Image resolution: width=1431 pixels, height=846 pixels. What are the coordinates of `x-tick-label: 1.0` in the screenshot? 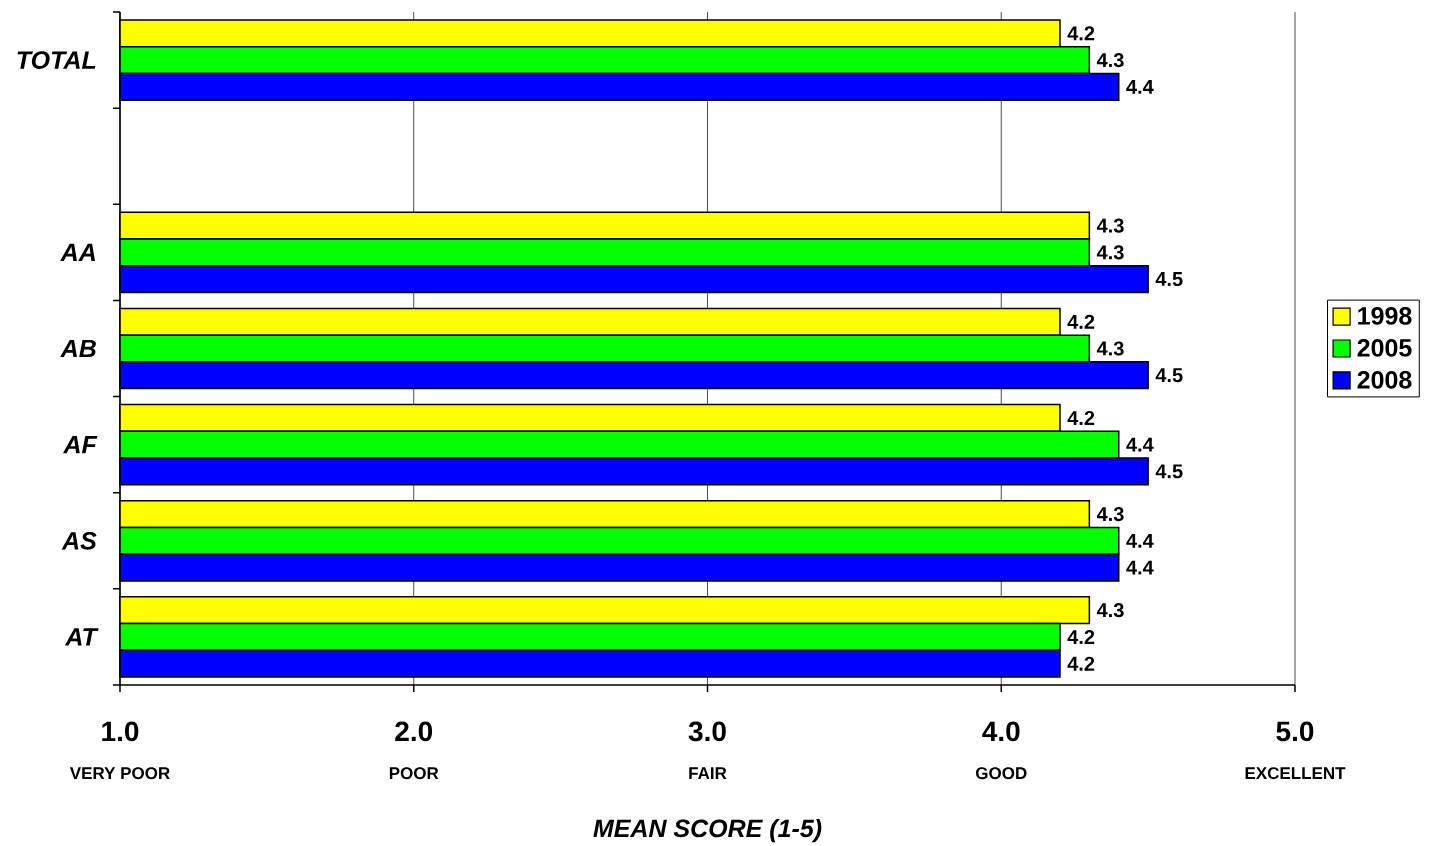 It's located at (120, 731).